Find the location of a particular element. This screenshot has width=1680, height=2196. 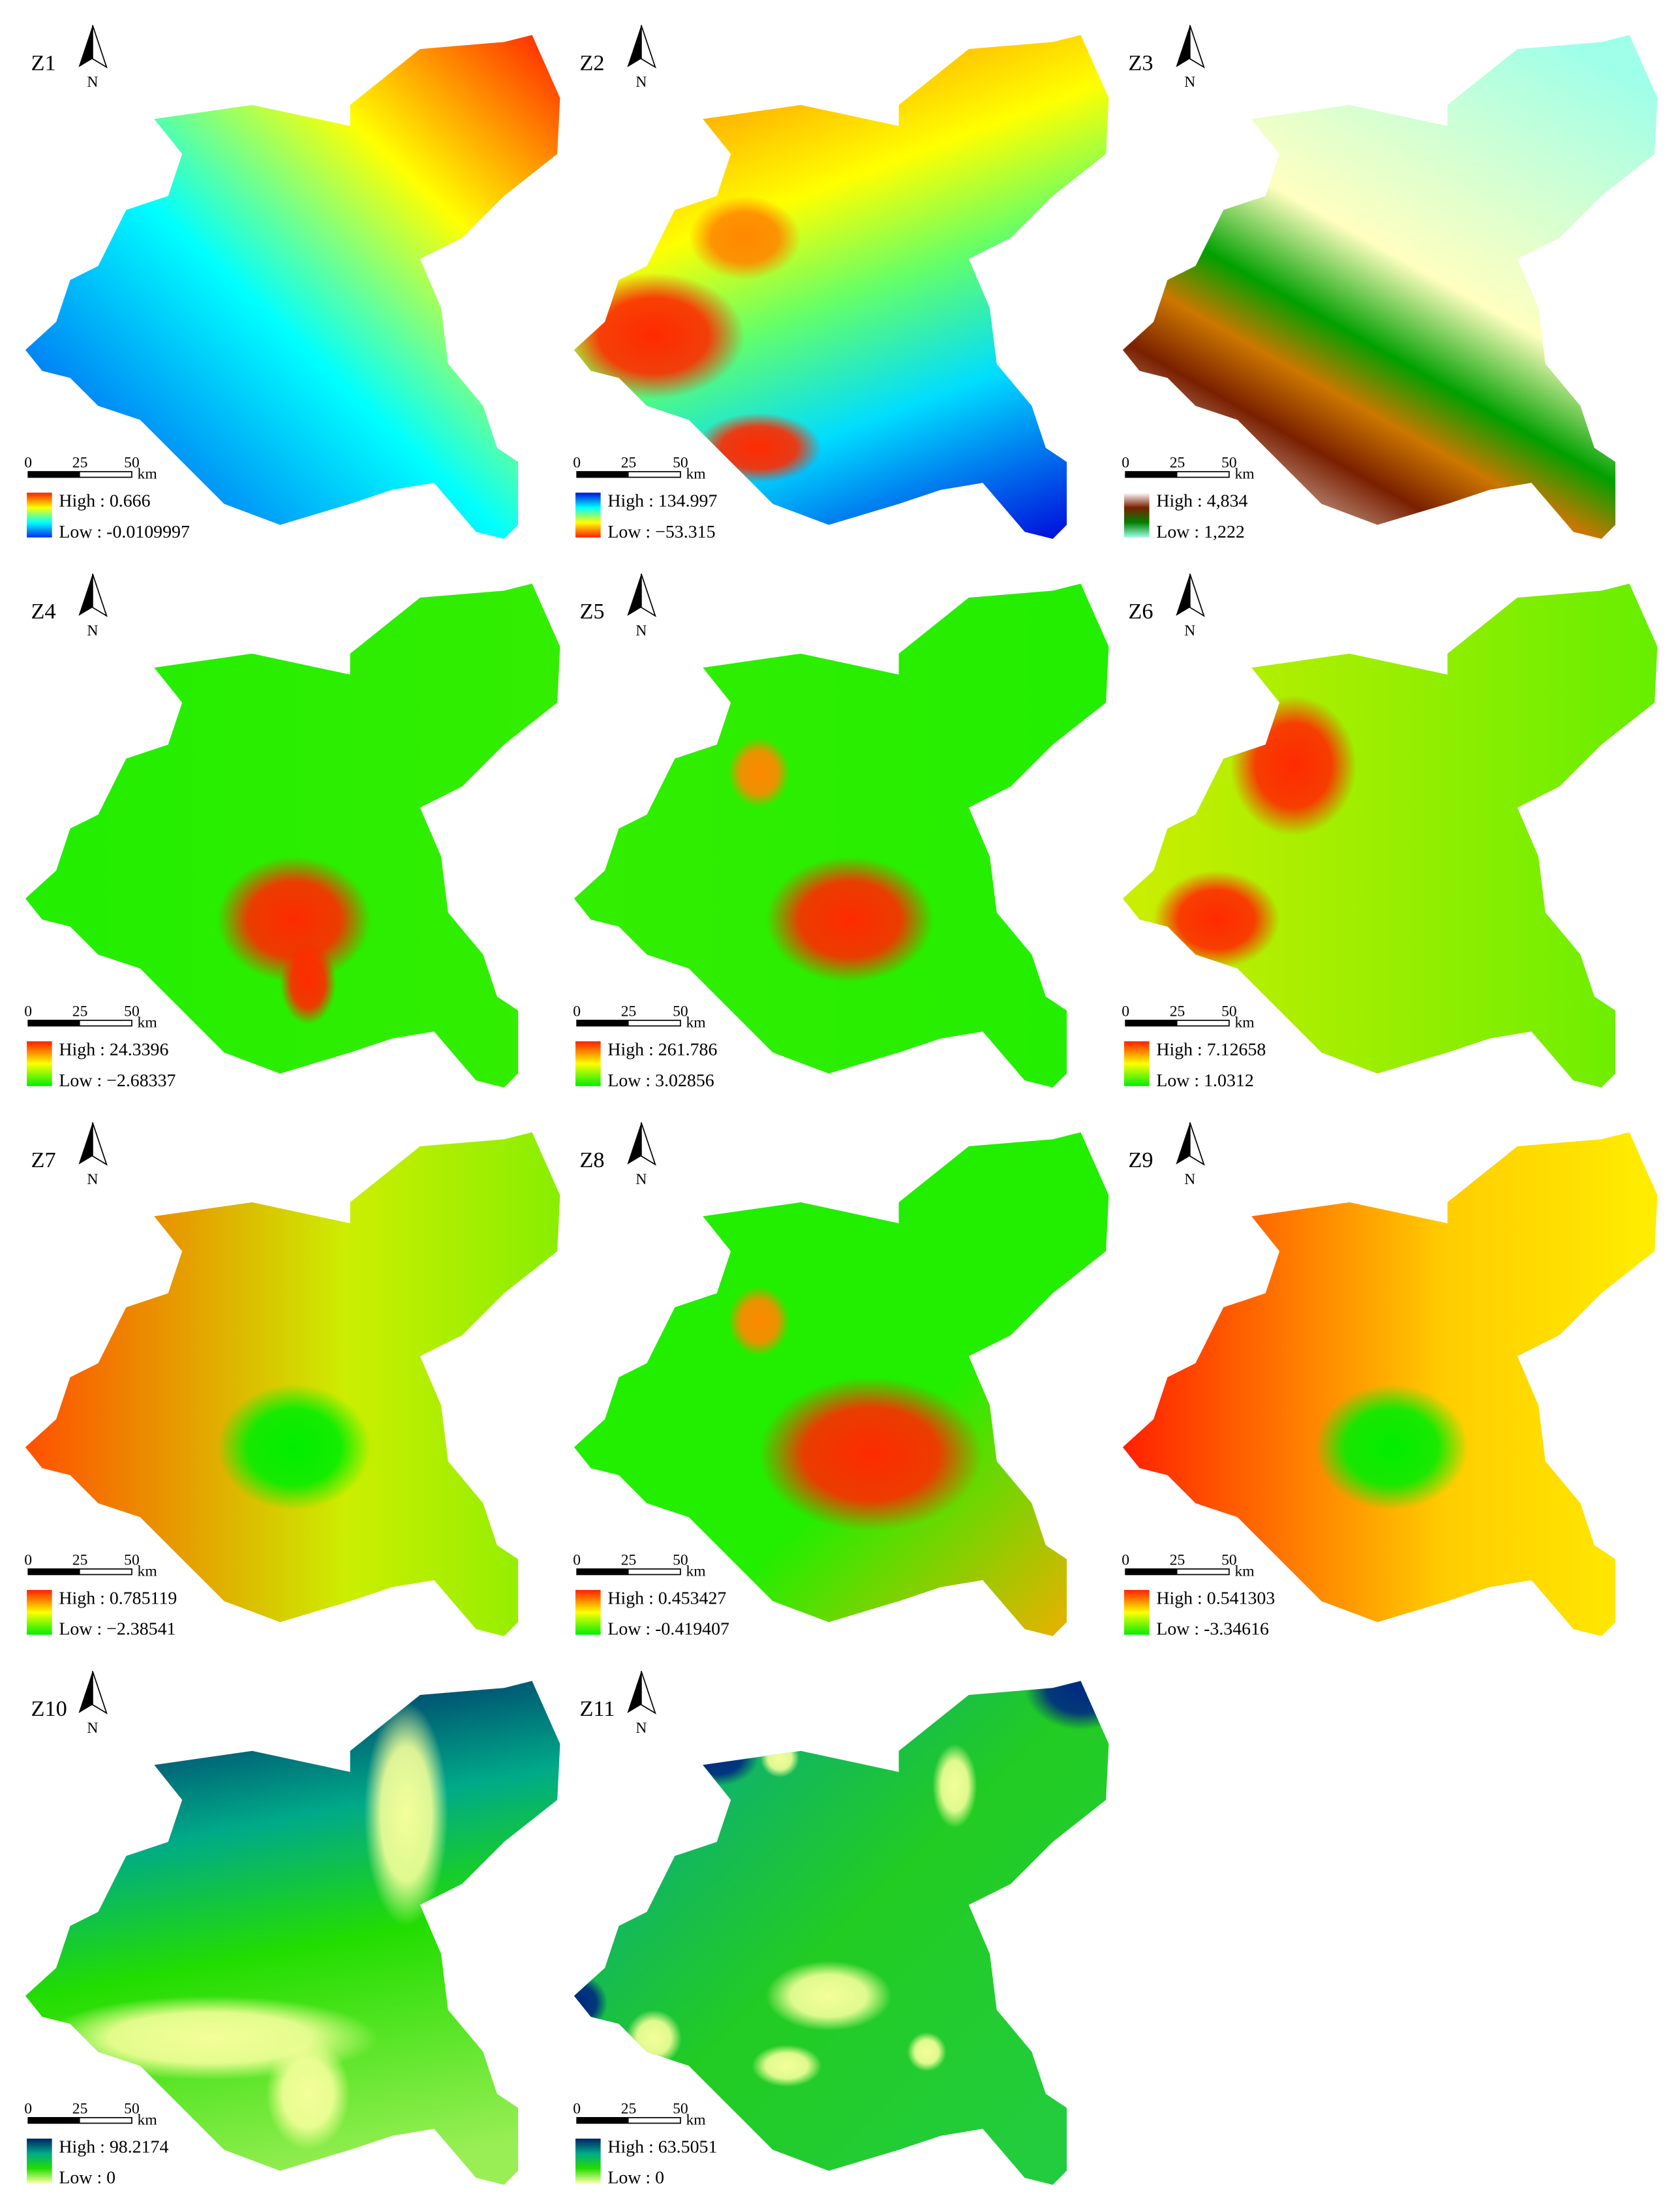

legend-high: High : 24.3396 is located at coordinates (114, 1050).